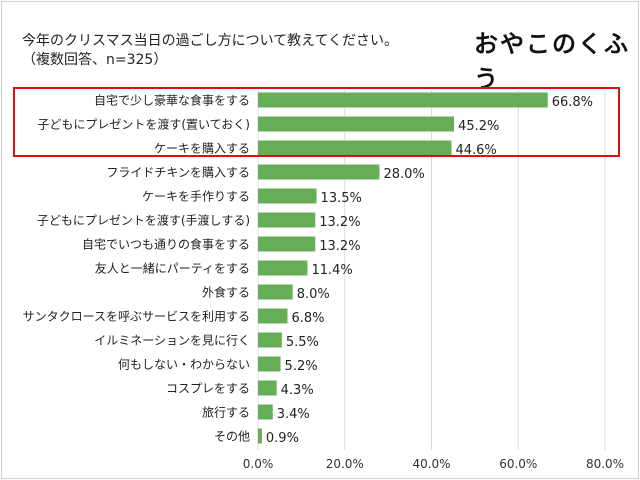  Describe the element at coordinates (210, 51) in the screenshot. I see `chart-title-block: 今年のクリスマス当日の過ごし方について教えてください。 （複数回答、n=325）` at that location.